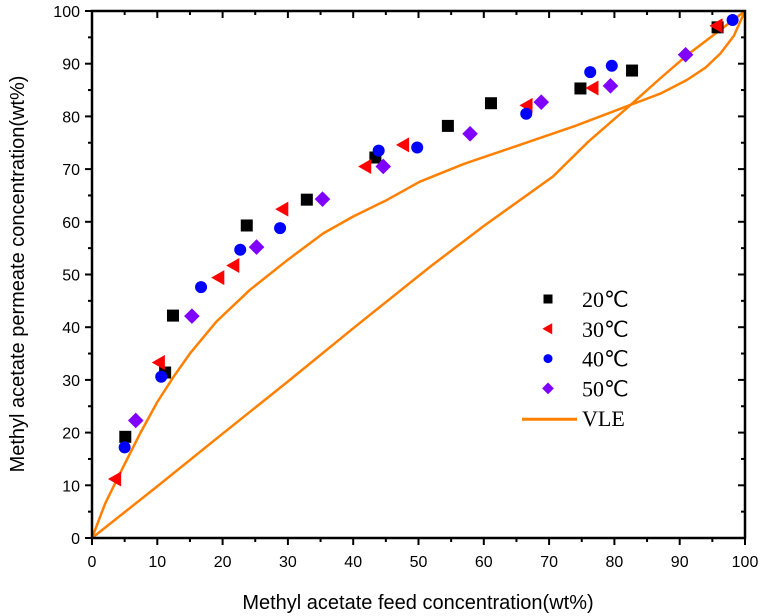 The height and width of the screenshot is (616, 776). I want to click on x-tick-label: 10, so click(157, 562).